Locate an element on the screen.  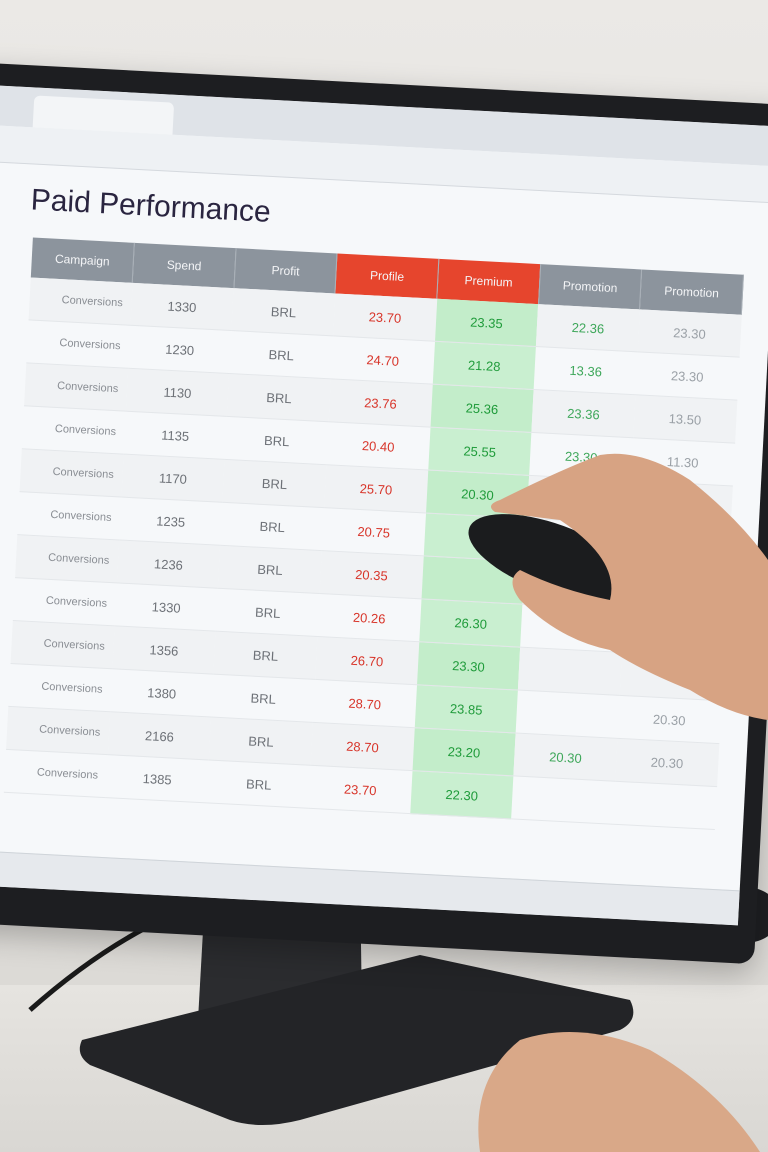
stand-base is located at coordinates (356, 1040).